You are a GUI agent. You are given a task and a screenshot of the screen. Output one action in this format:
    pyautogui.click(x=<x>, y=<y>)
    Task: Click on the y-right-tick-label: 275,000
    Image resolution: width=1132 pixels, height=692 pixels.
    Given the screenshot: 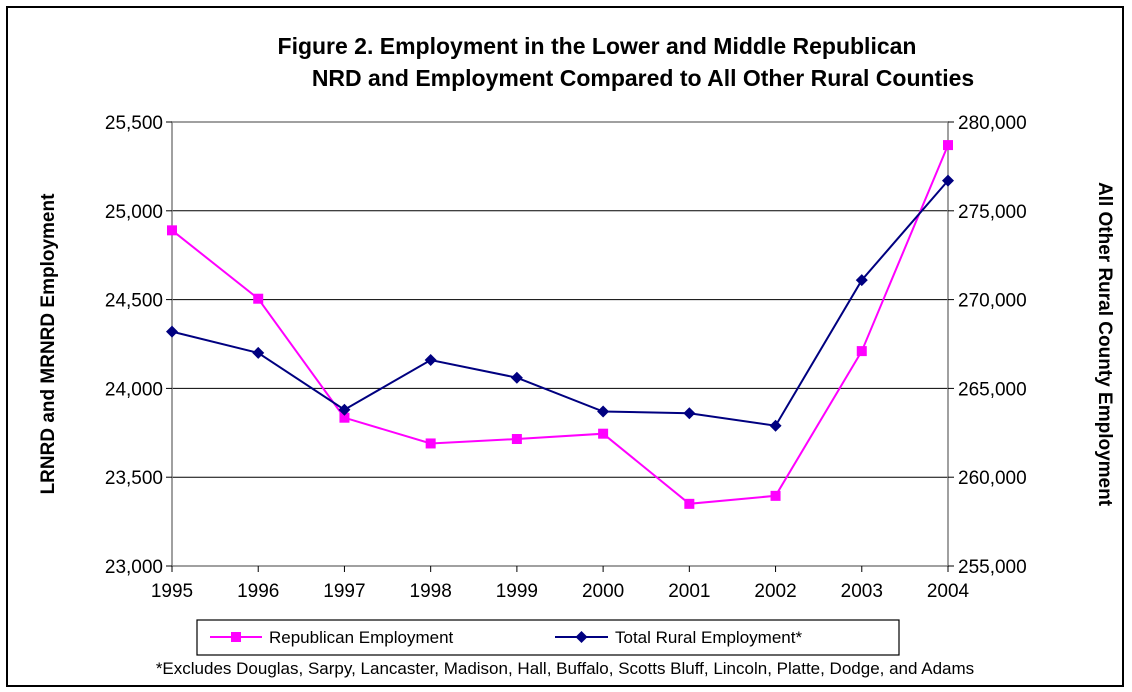 What is the action you would take?
    pyautogui.click(x=992, y=212)
    